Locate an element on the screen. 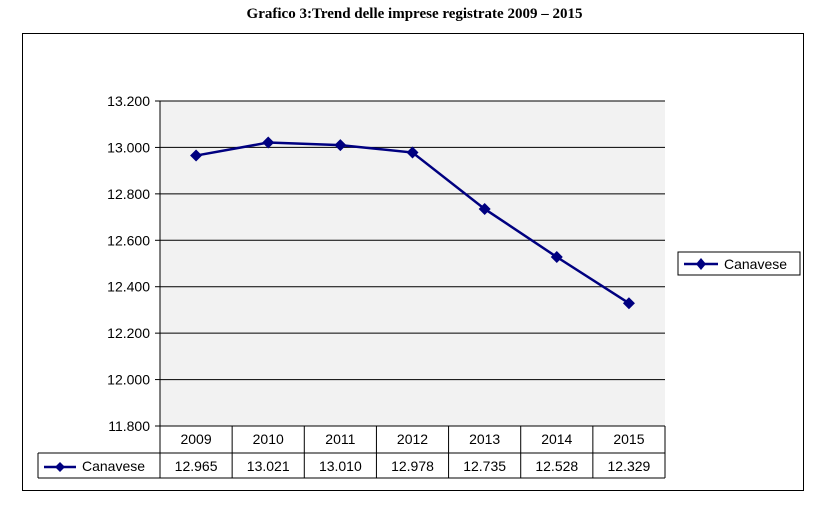  x-category-label: 2012 is located at coordinates (412, 439).